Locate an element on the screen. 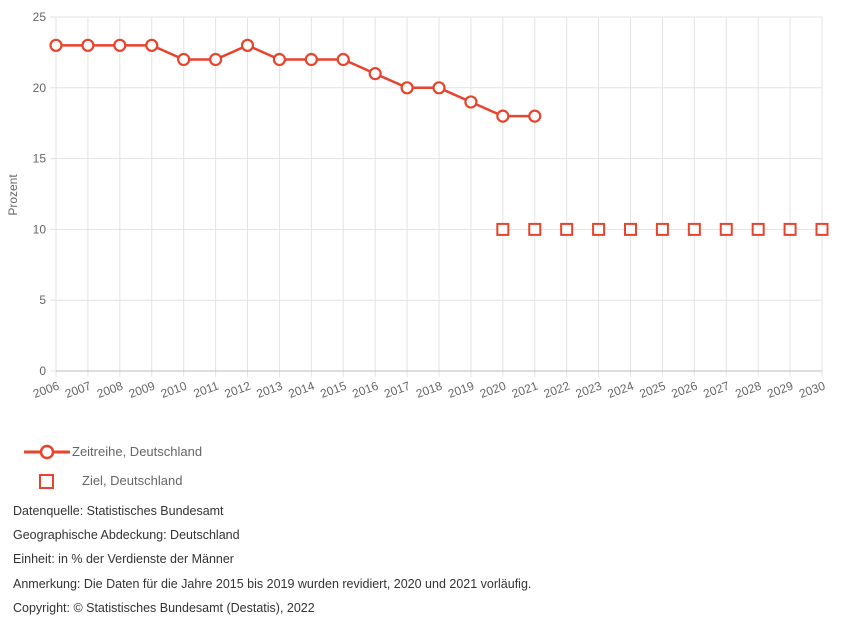 This screenshot has height=621, width=841. legend-item-zeitreihe: Zeitreihe, Deutschland is located at coordinates (113, 451).